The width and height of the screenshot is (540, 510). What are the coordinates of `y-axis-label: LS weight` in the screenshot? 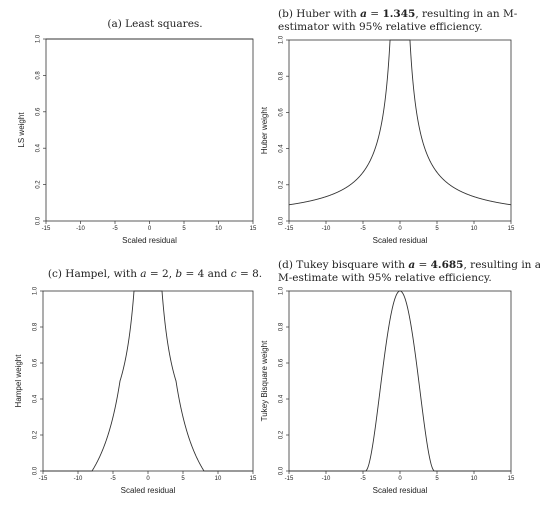 It's located at (21, 130).